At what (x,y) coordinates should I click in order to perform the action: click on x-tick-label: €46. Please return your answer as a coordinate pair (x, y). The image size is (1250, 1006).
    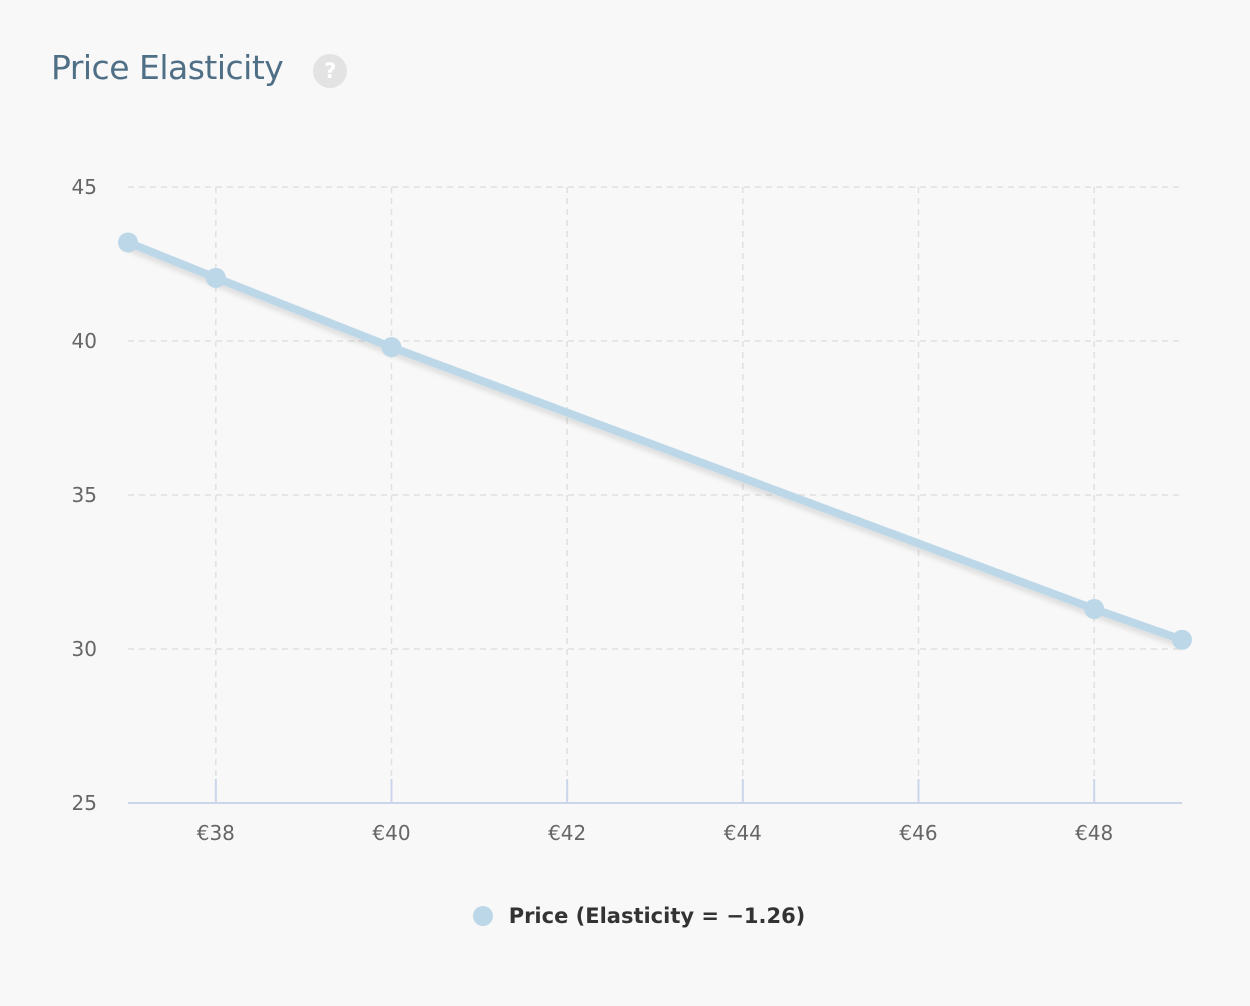
    Looking at the image, I should click on (918, 833).